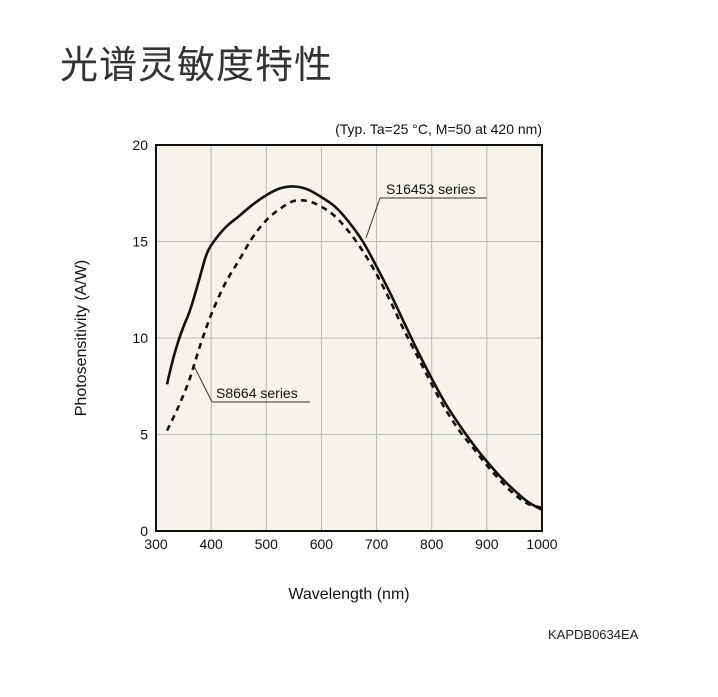 Image resolution: width=718 pixels, height=697 pixels. Describe the element at coordinates (431, 189) in the screenshot. I see `annotation-s16453: S16453 series` at that location.